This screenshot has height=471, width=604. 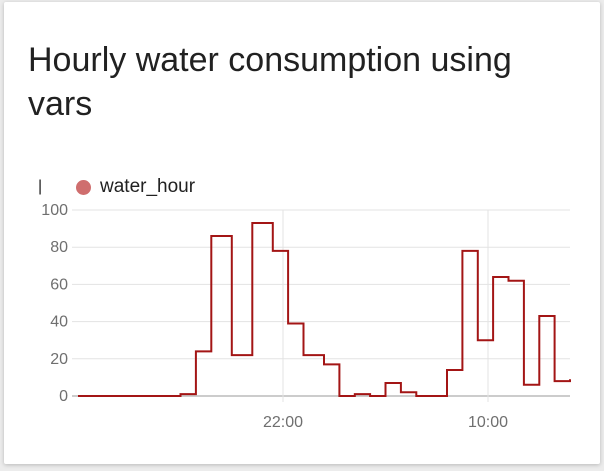 What do you see at coordinates (40, 186) in the screenshot?
I see `y-axis-unit-label: |` at bounding box center [40, 186].